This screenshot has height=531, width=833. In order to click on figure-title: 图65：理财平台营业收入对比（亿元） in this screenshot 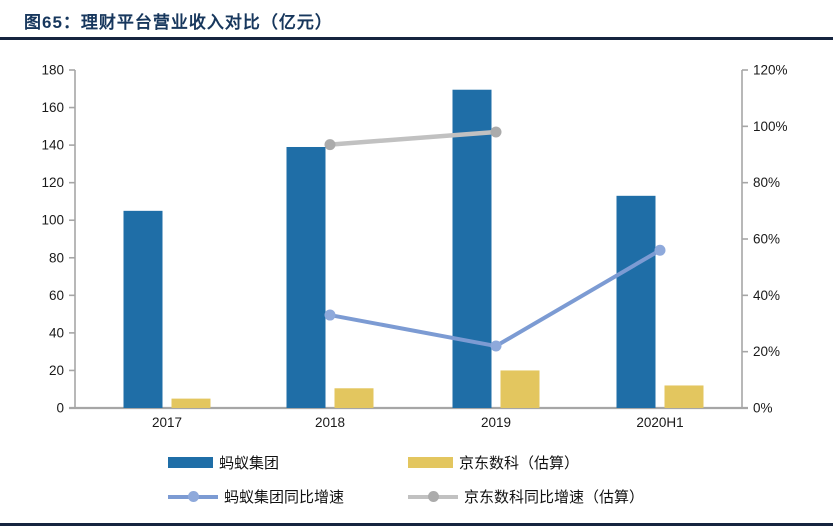, I will do `click(178, 22)`.